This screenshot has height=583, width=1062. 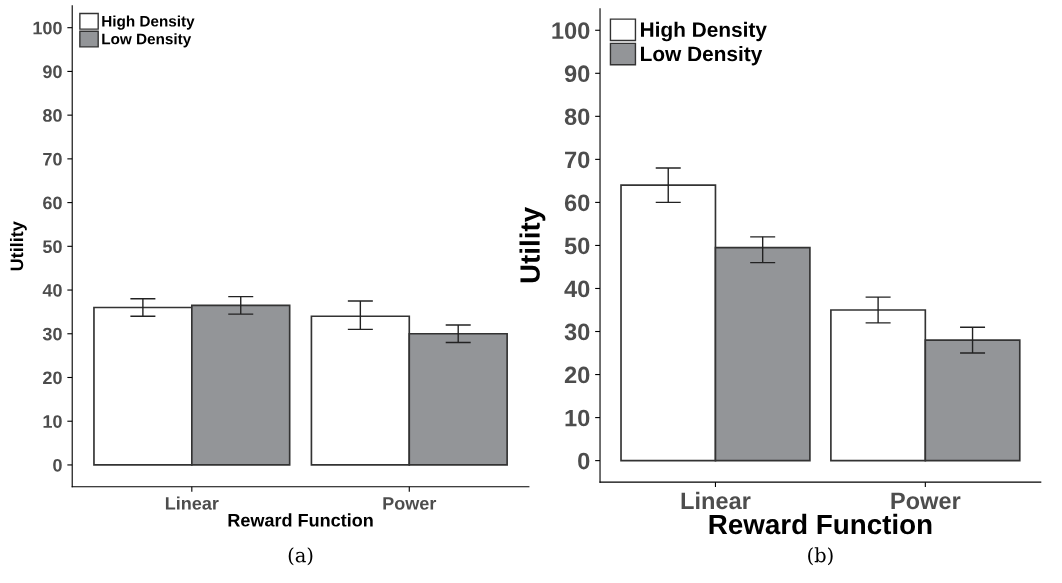 I want to click on text: (a), so click(x=300, y=556).